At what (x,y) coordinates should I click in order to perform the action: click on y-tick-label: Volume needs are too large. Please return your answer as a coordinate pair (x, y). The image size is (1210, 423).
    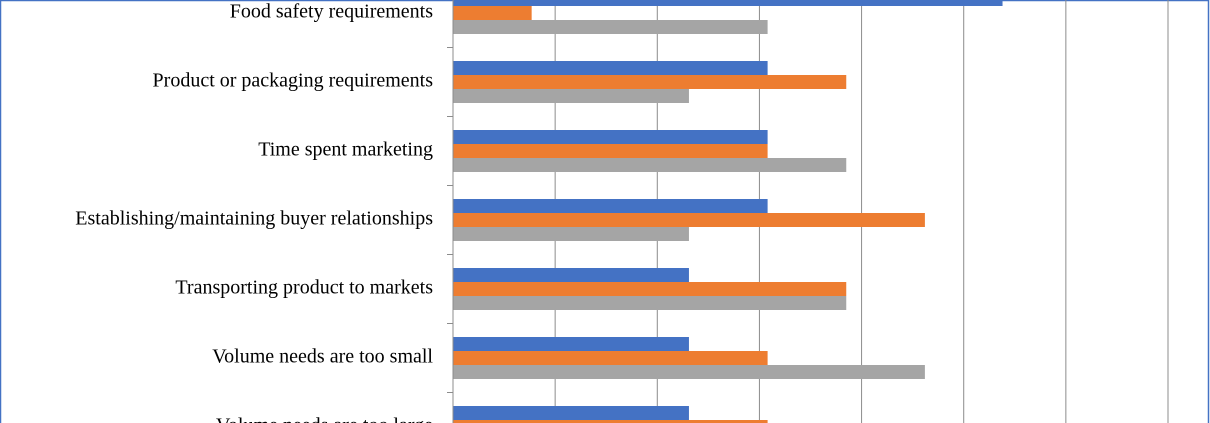
    Looking at the image, I should click on (324, 419).